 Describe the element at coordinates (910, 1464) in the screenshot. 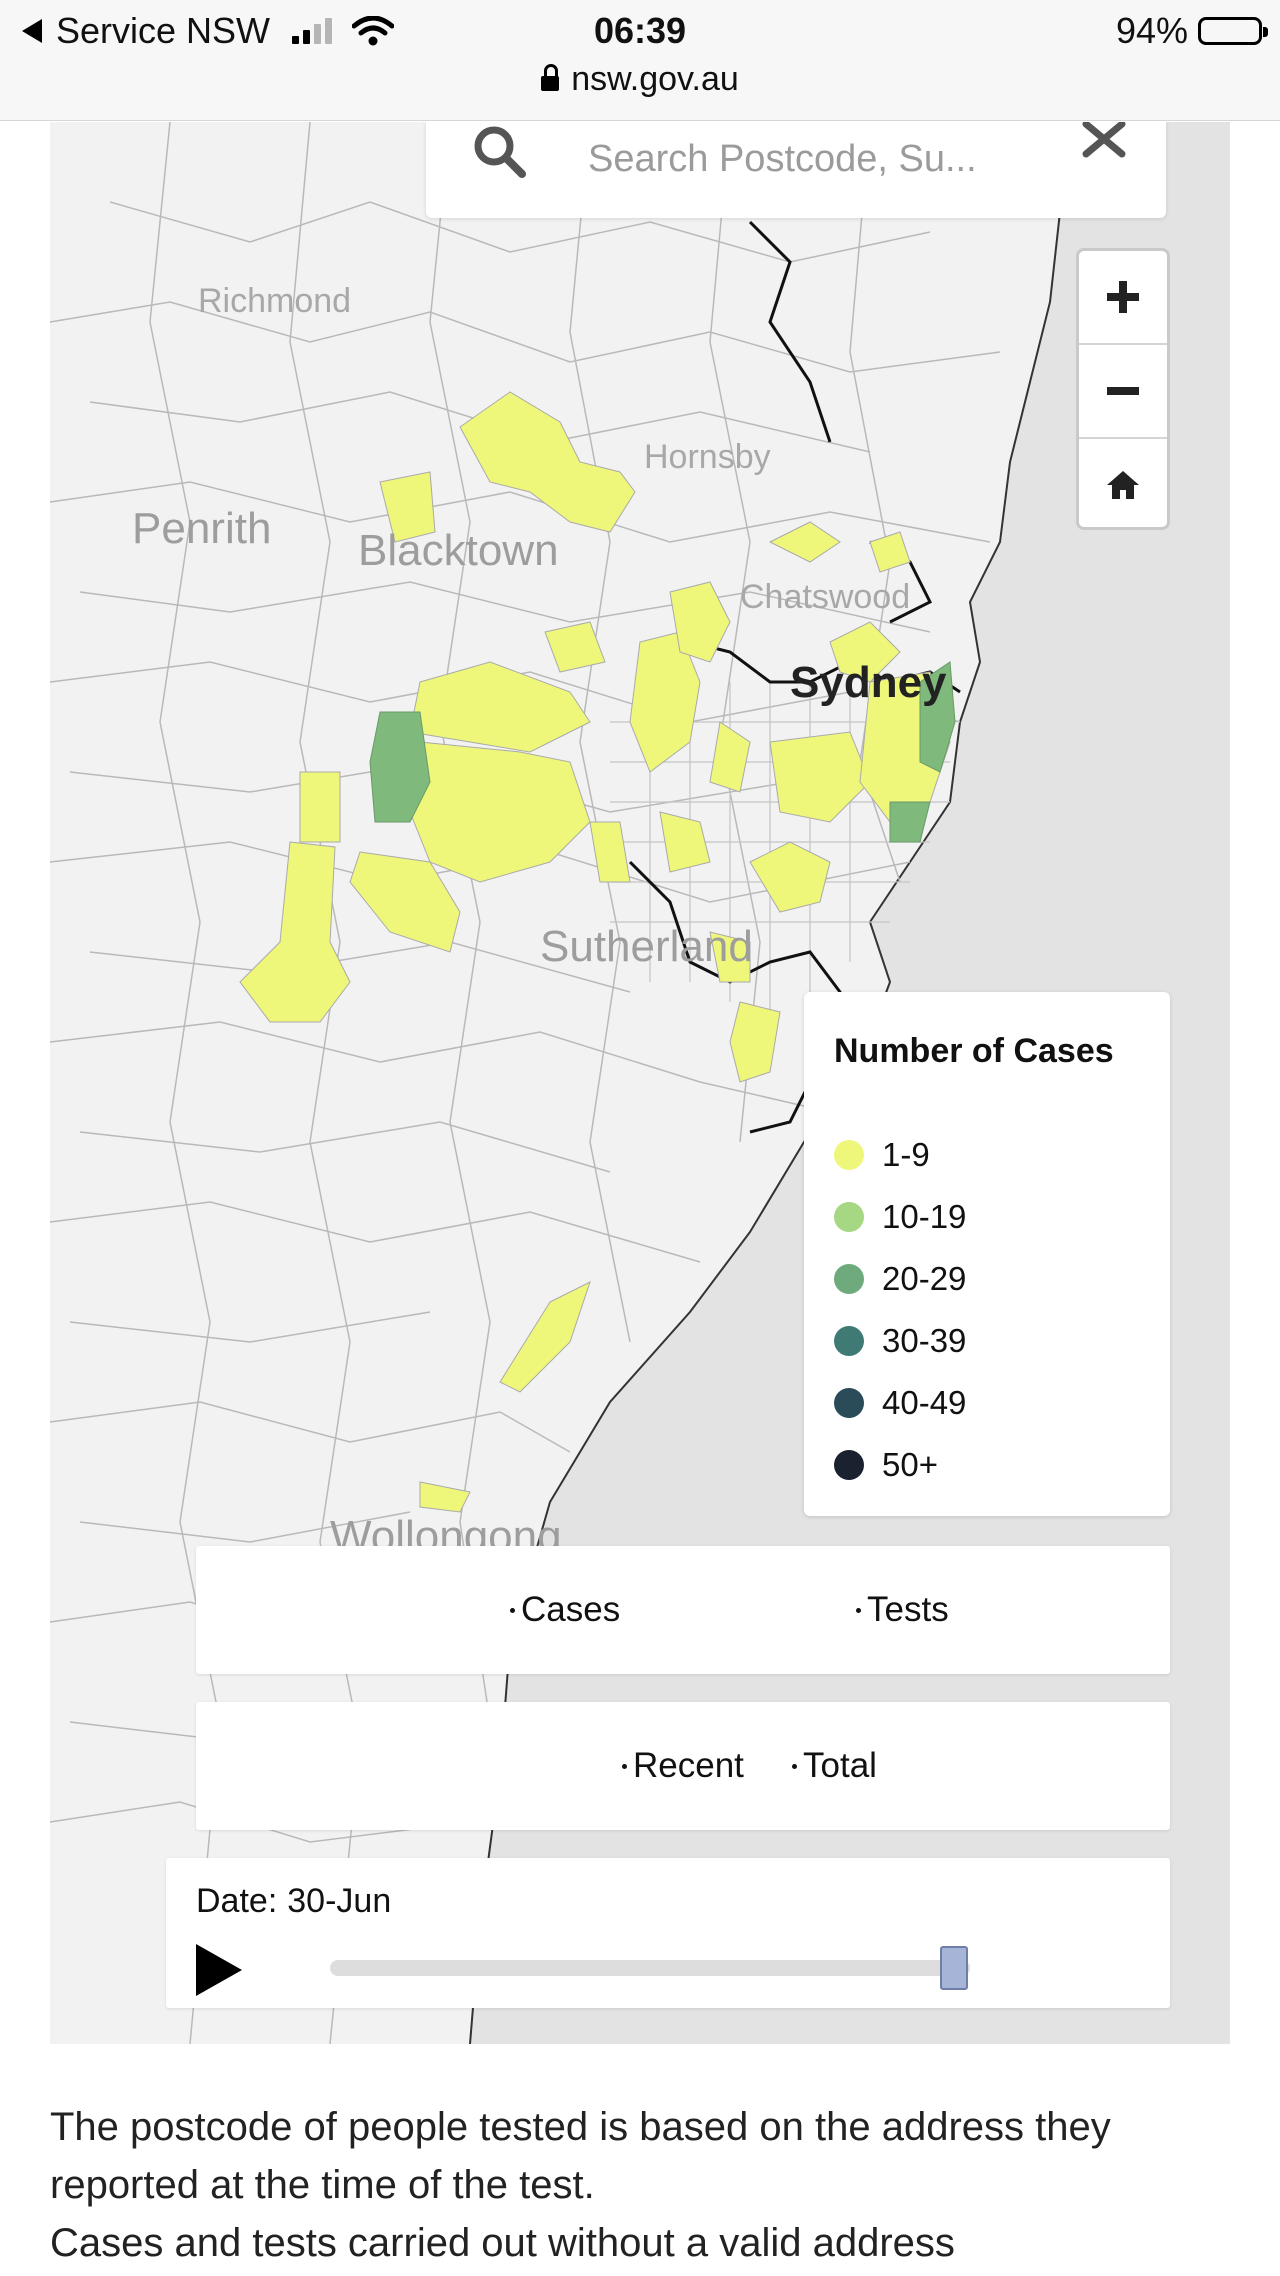

I see `legend-label: 50+` at that location.